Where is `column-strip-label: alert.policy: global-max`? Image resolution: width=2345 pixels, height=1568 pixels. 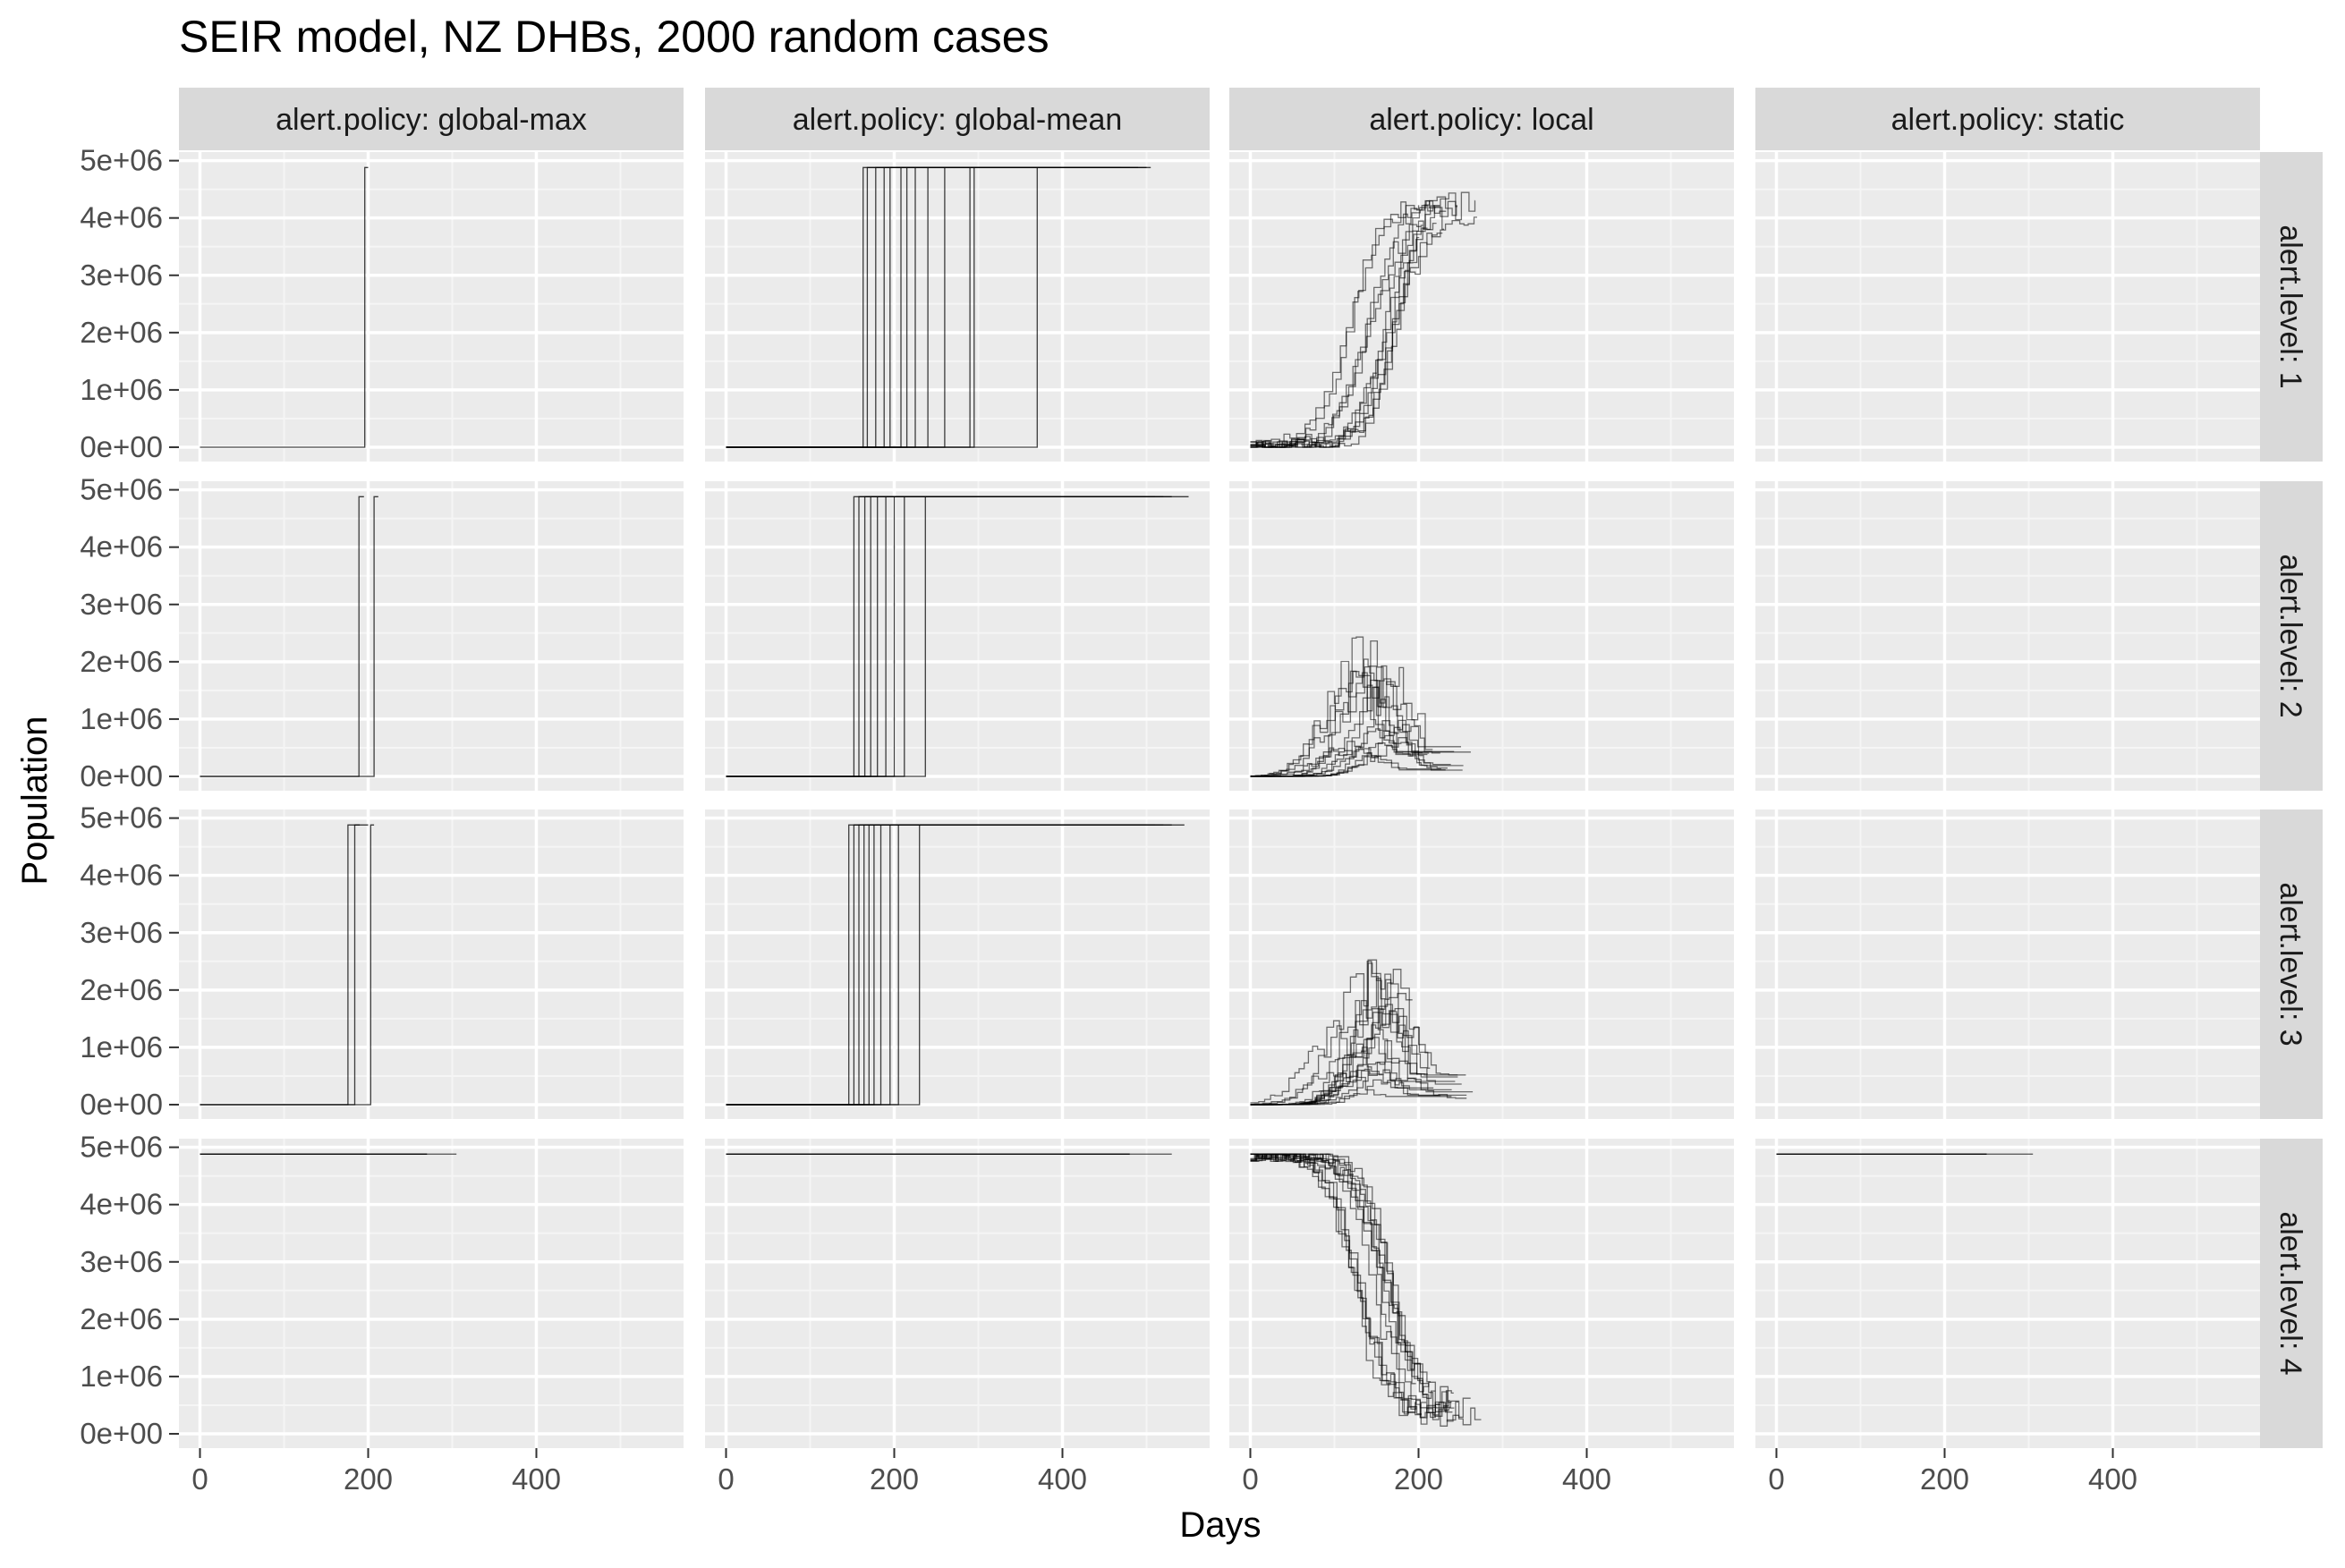 column-strip-label: alert.policy: global-max is located at coordinates (431, 120).